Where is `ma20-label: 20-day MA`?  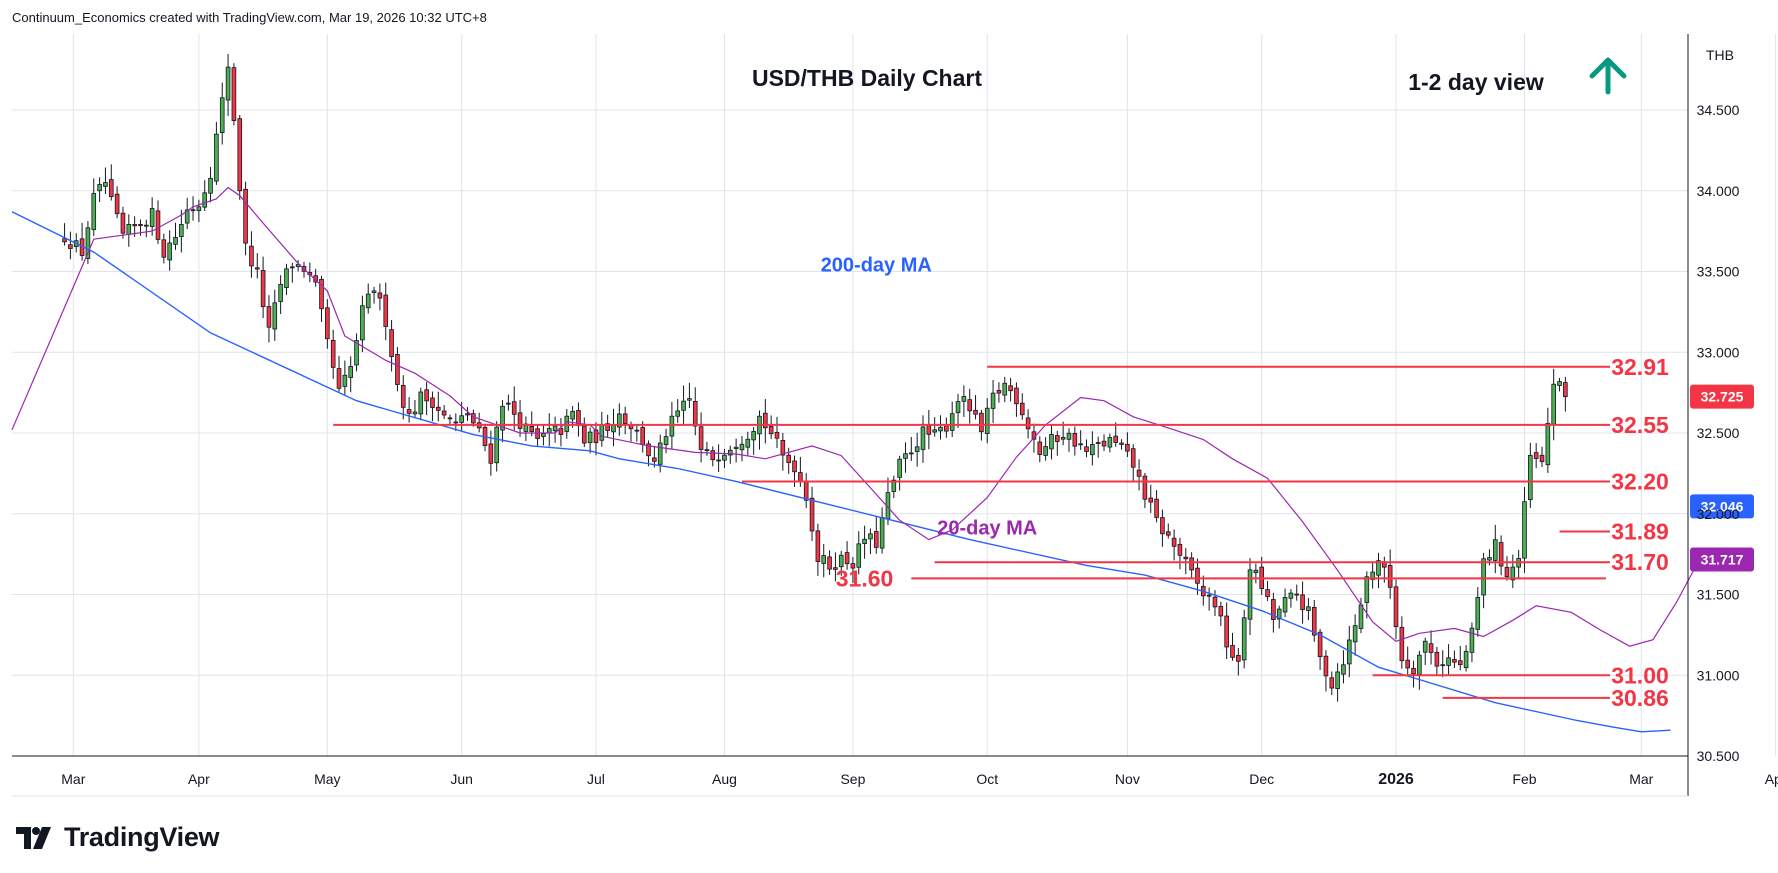
ma20-label: 20-day MA is located at coordinates (987, 529).